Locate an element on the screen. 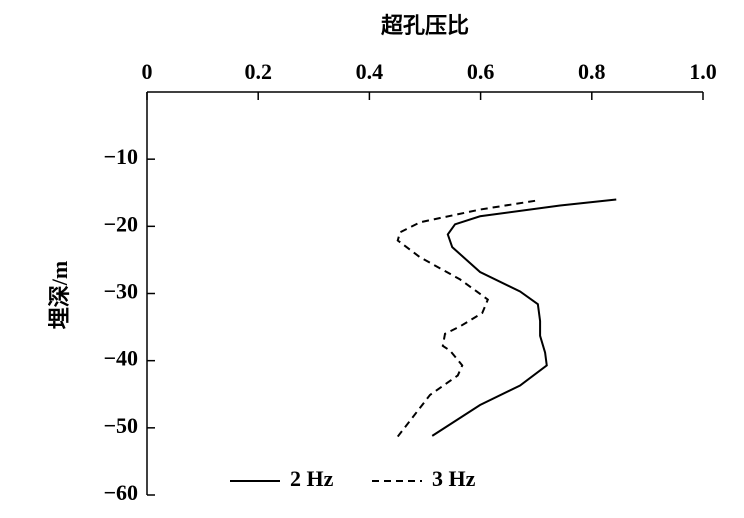 This screenshot has width=744, height=518. y-tick-label: −10 is located at coordinates (120, 156).